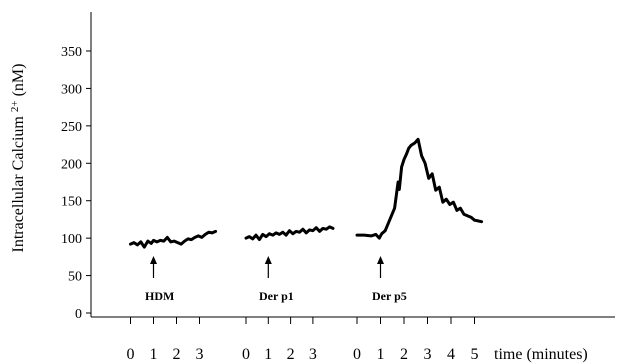 The width and height of the screenshot is (627, 364). What do you see at coordinates (71, 89) in the screenshot?
I see `y-tick-label: 300` at bounding box center [71, 89].